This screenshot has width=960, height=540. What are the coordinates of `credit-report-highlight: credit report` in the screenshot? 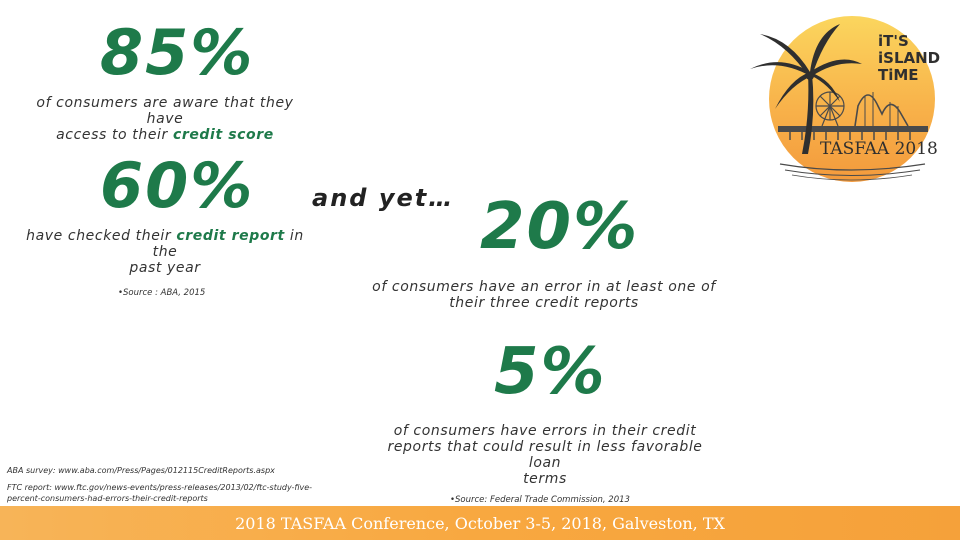 It's located at (230, 236).